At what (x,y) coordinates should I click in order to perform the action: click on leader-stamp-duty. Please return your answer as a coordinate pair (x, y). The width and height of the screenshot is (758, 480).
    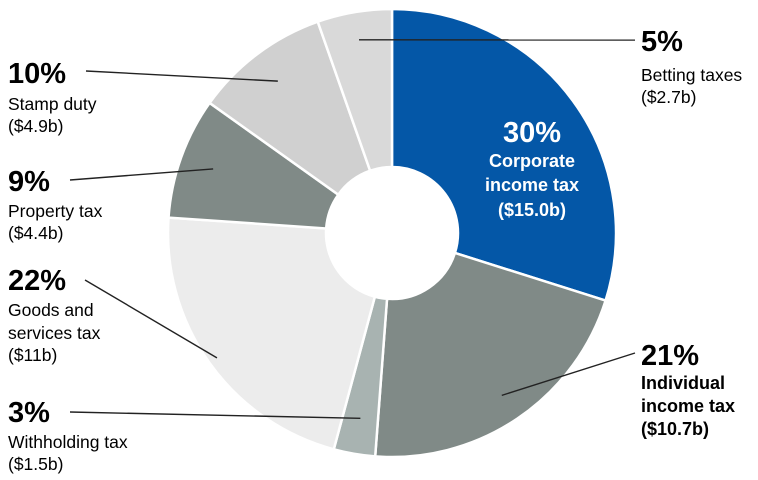
    Looking at the image, I should click on (181, 76).